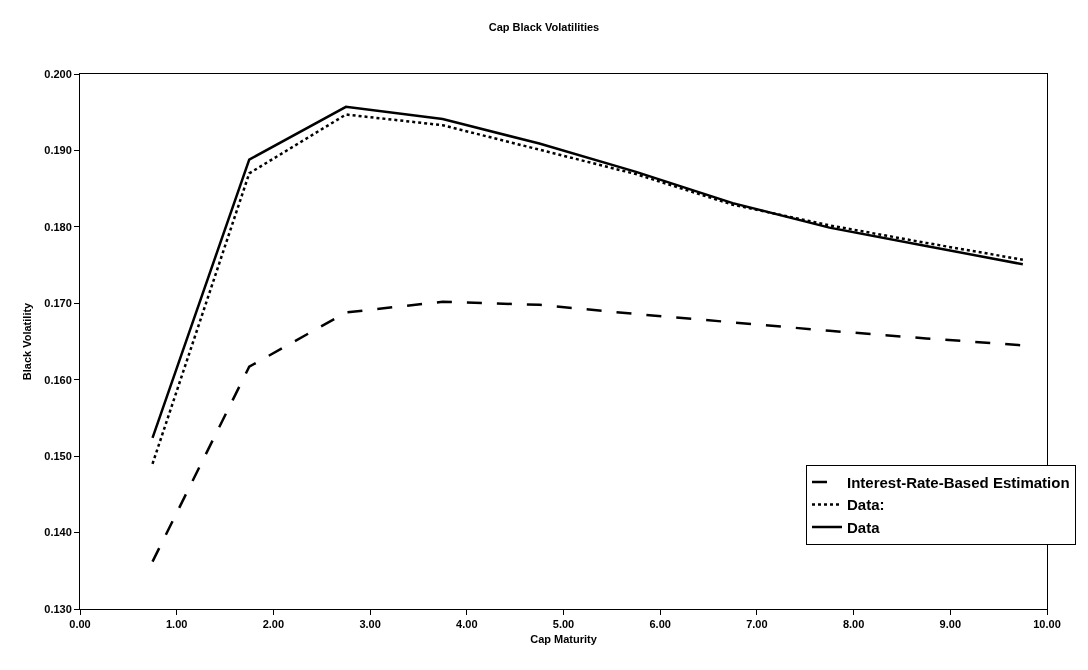  Describe the element at coordinates (58, 73) in the screenshot. I see `y-tick-label: 0.200` at that location.